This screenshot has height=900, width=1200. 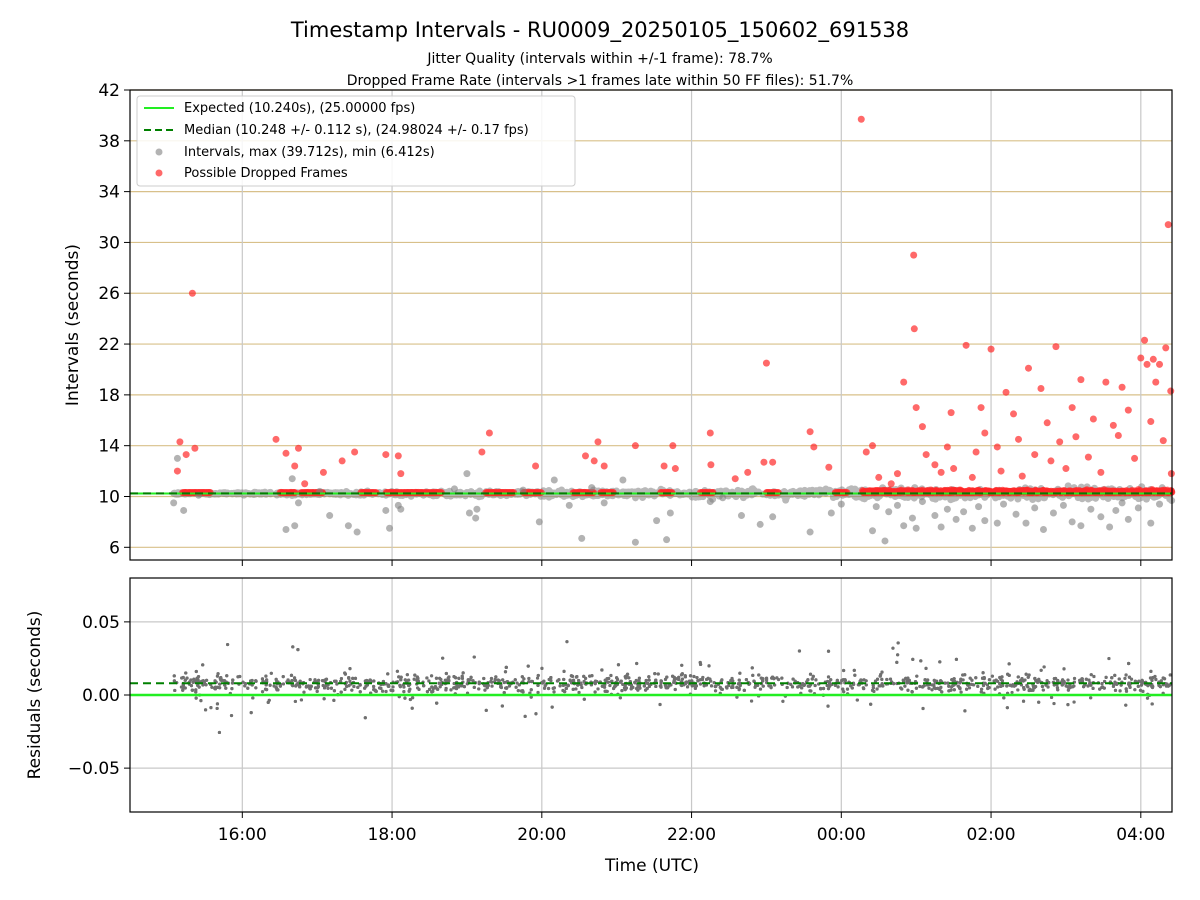 What do you see at coordinates (109, 396) in the screenshot?
I see `intervals-ytick-label: 18` at bounding box center [109, 396].